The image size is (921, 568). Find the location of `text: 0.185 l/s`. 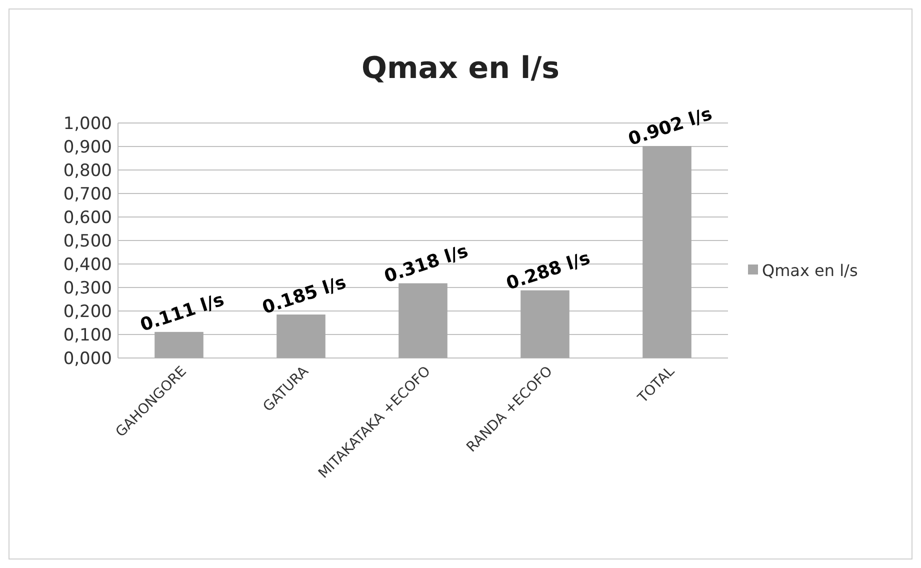

text: 0.185 l/s is located at coordinates (304, 295).